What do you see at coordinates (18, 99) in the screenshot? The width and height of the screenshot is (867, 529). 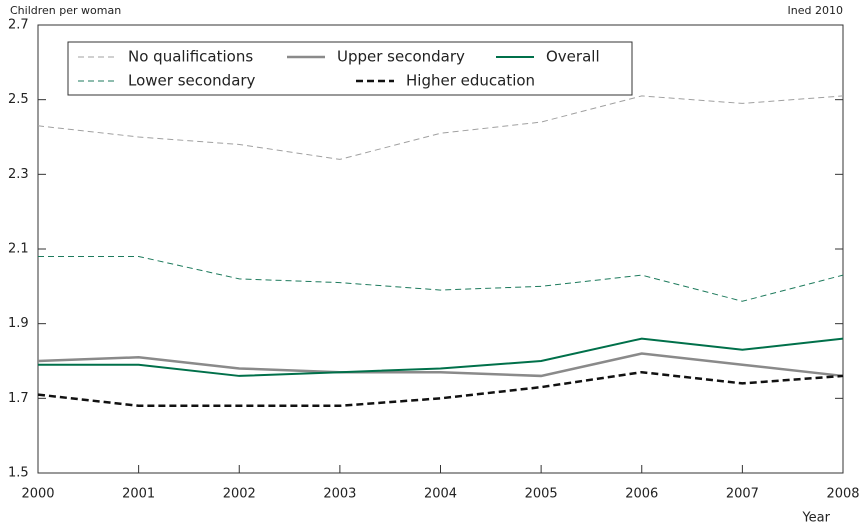 I see `y-tick-label: 2.5` at bounding box center [18, 99].